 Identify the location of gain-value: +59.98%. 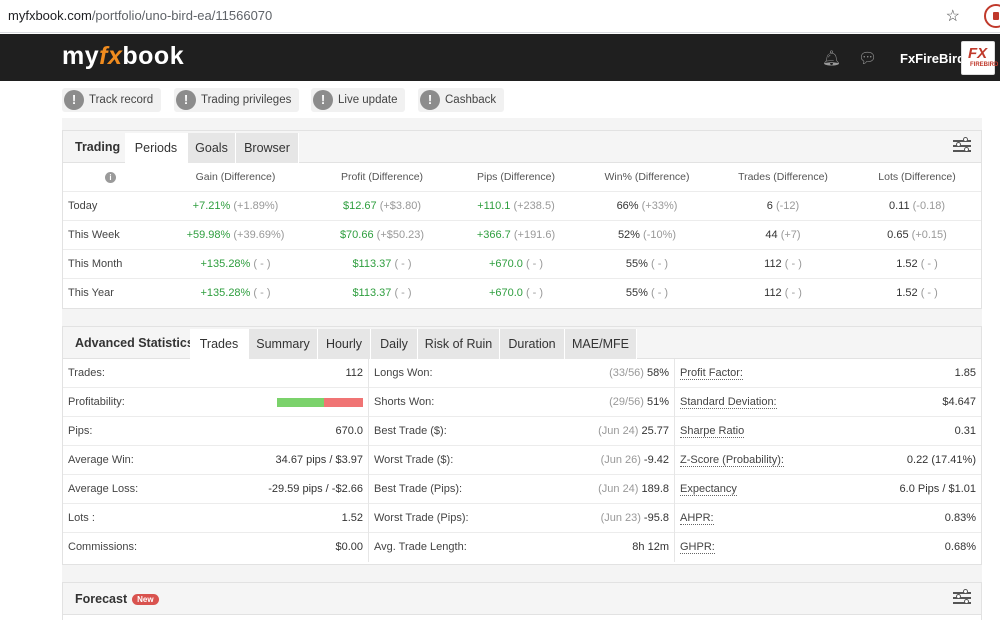
(208, 234).